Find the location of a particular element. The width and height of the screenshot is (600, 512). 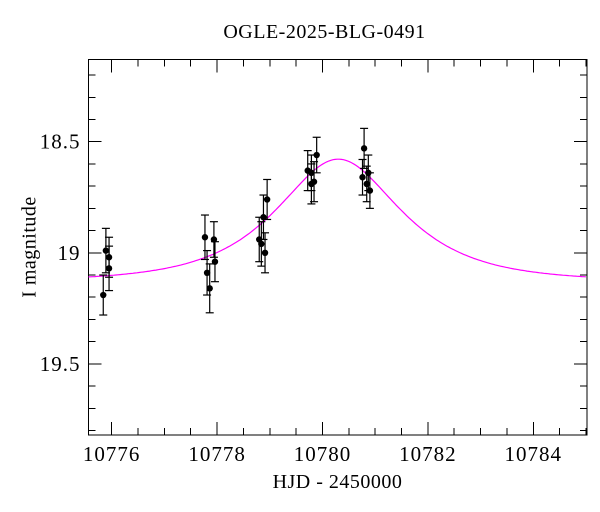

chart-title: OGLE-2025-BLG-0491 is located at coordinates (324, 32).